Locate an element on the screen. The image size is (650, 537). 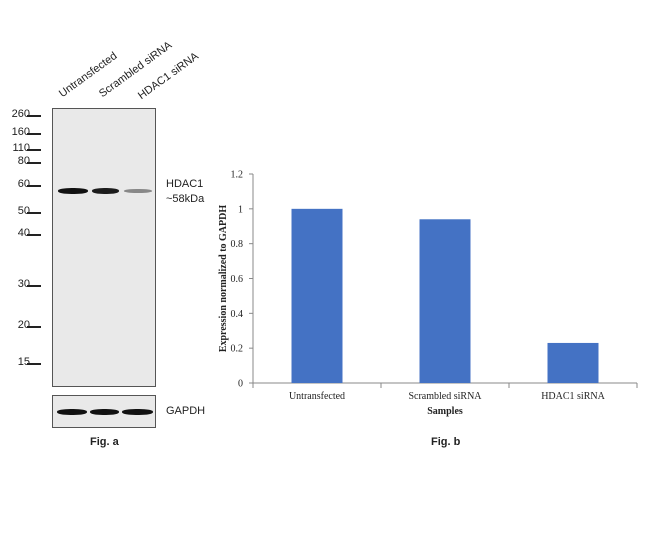
loading-control-label: GAPDH is located at coordinates (186, 411).